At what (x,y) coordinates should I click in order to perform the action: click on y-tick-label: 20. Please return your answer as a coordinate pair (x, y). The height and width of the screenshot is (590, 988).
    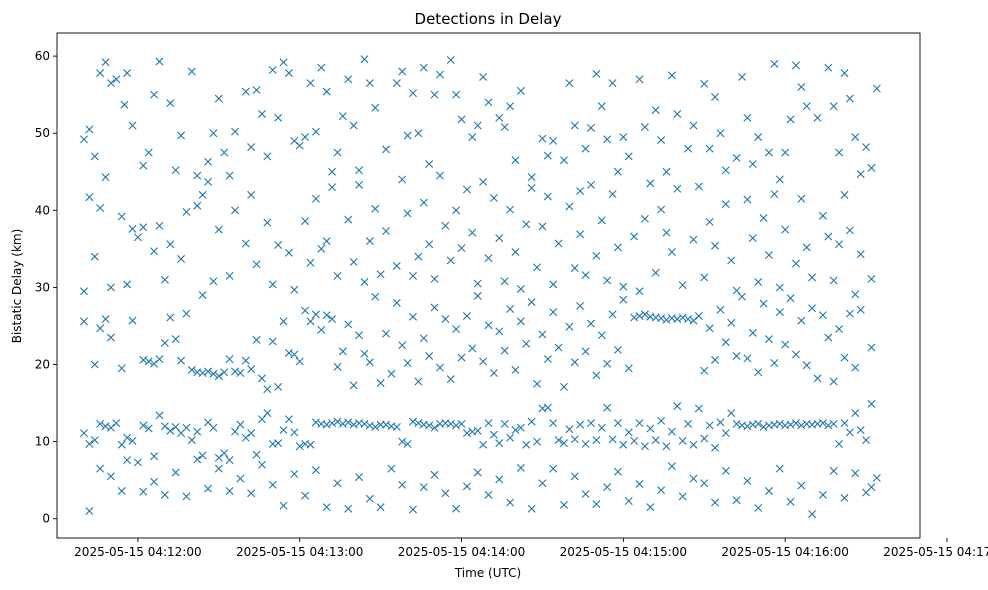
    Looking at the image, I should click on (42, 365).